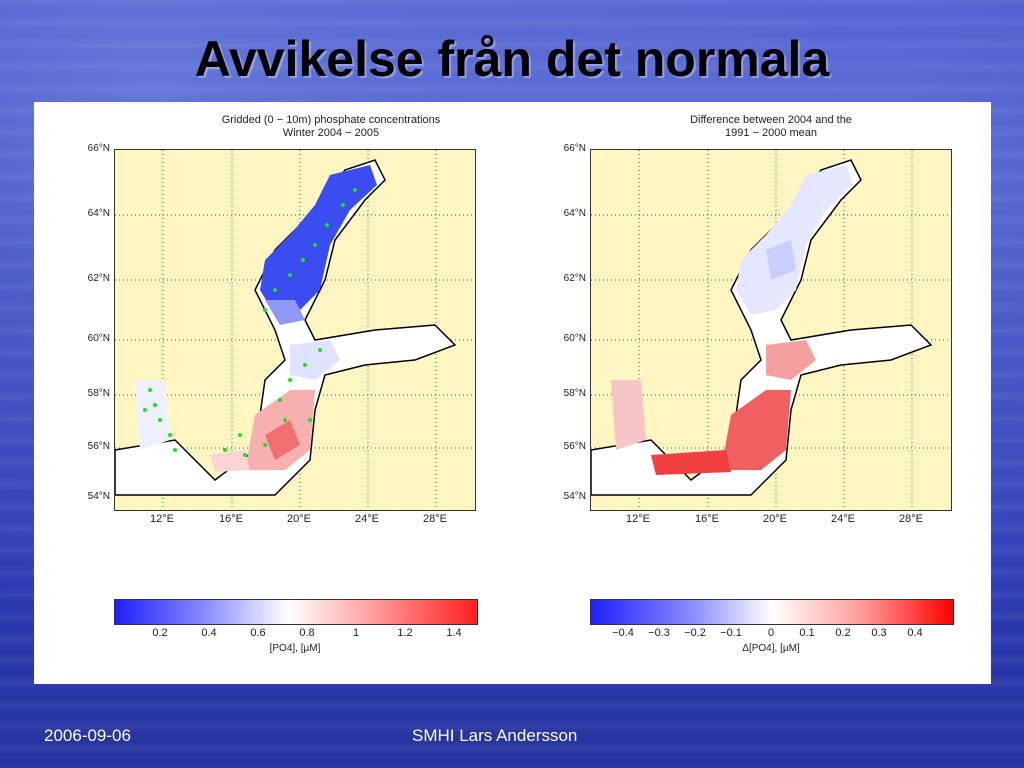 This screenshot has height=768, width=1024. I want to click on left-cbar-tick: 0.6, so click(258, 633).